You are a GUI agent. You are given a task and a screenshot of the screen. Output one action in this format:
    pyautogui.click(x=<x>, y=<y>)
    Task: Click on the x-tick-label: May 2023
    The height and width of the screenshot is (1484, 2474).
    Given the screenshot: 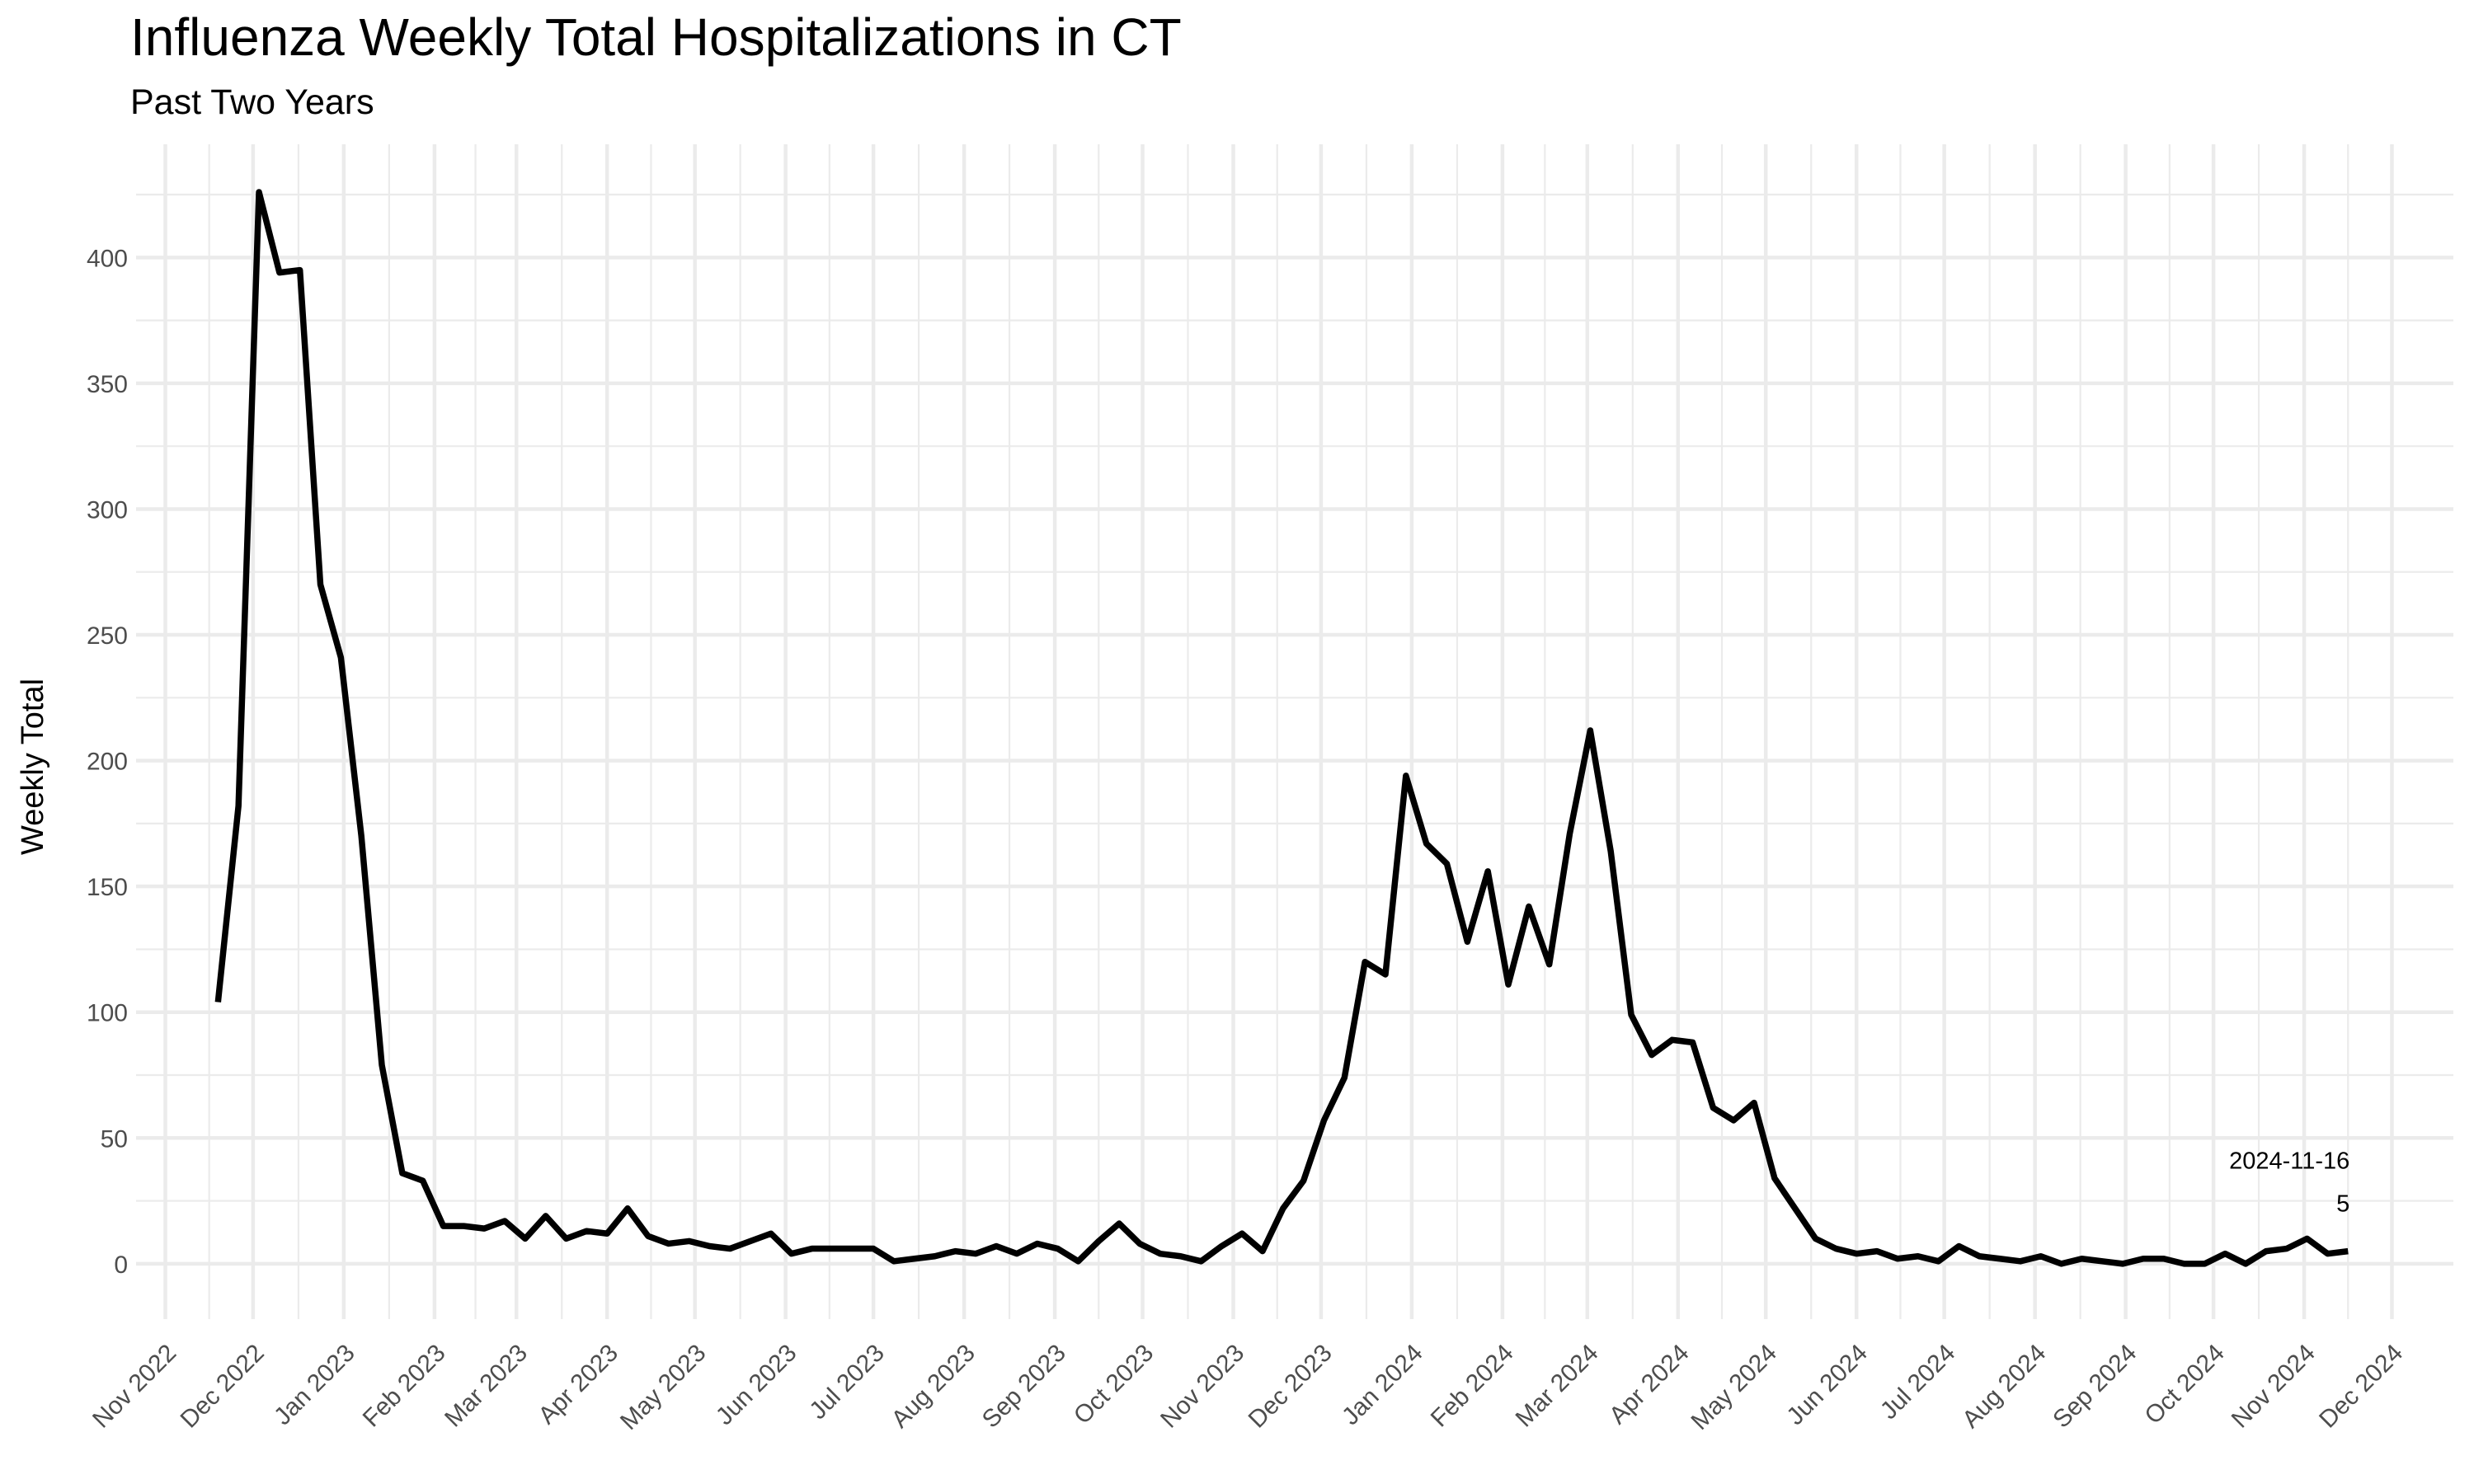 What is the action you would take?
    pyautogui.click(x=663, y=1387)
    